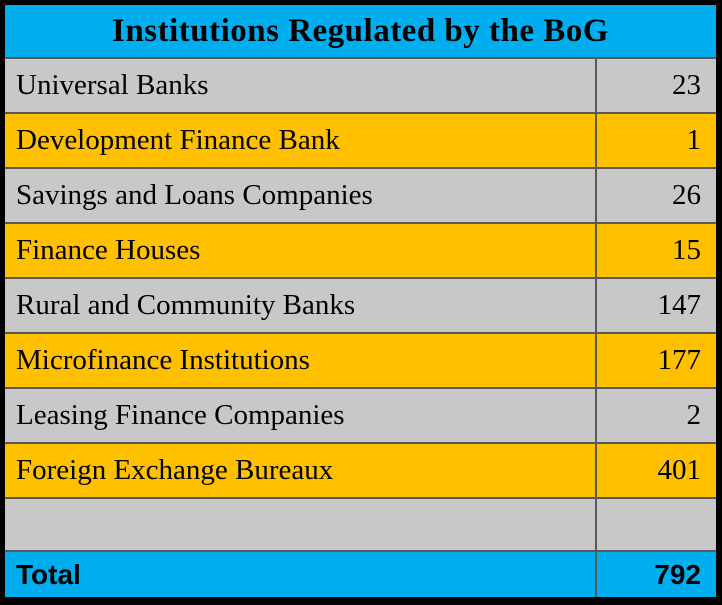 The width and height of the screenshot is (722, 605). What do you see at coordinates (108, 250) in the screenshot?
I see `institution-name: Finance Houses` at bounding box center [108, 250].